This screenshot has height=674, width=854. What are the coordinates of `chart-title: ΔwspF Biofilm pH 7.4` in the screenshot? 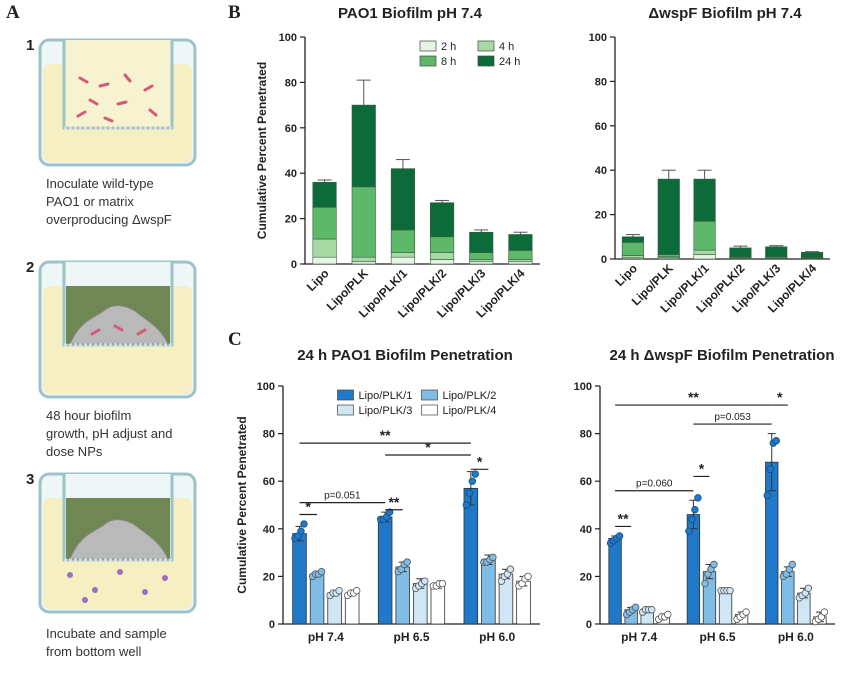 It's located at (725, 13).